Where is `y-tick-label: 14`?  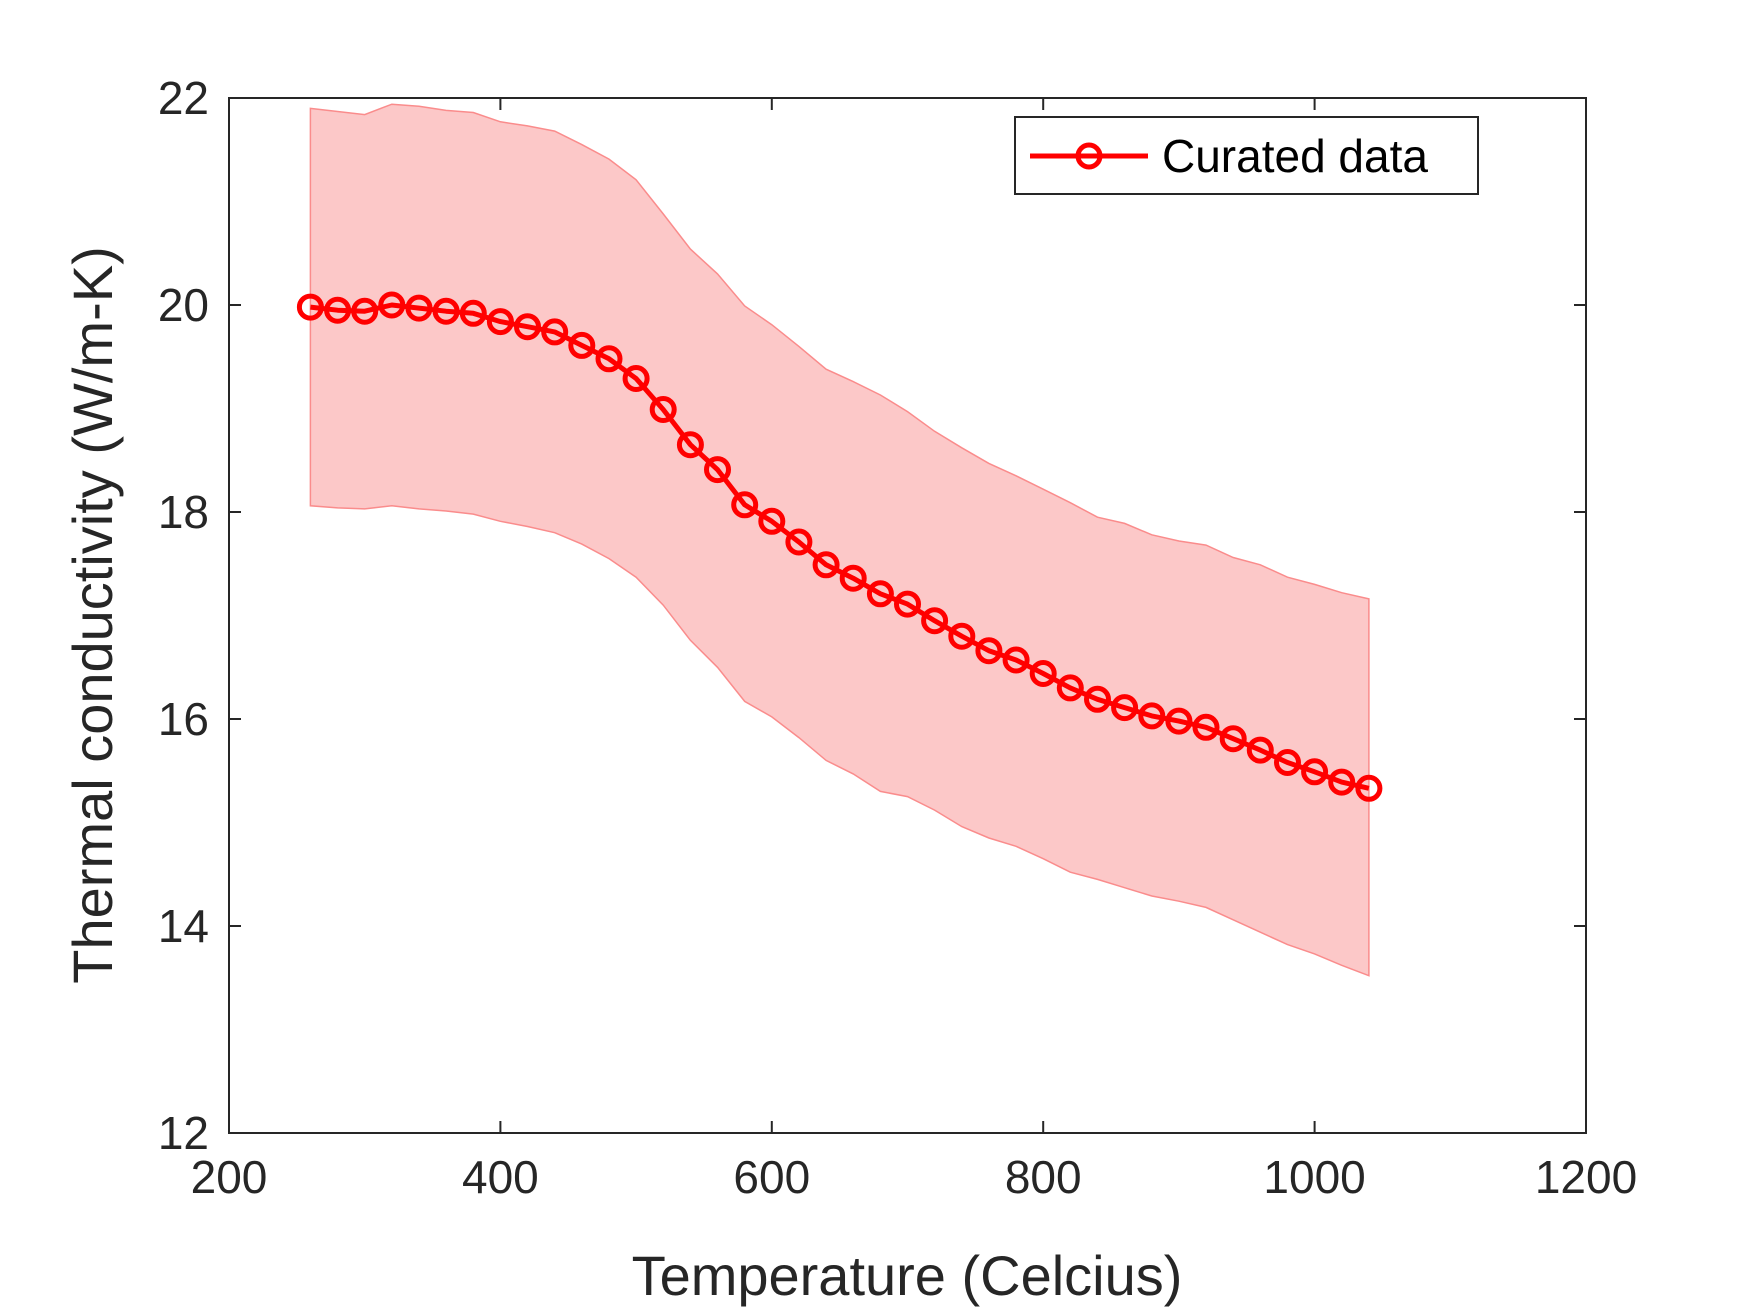 y-tick-label: 14 is located at coordinates (183, 926).